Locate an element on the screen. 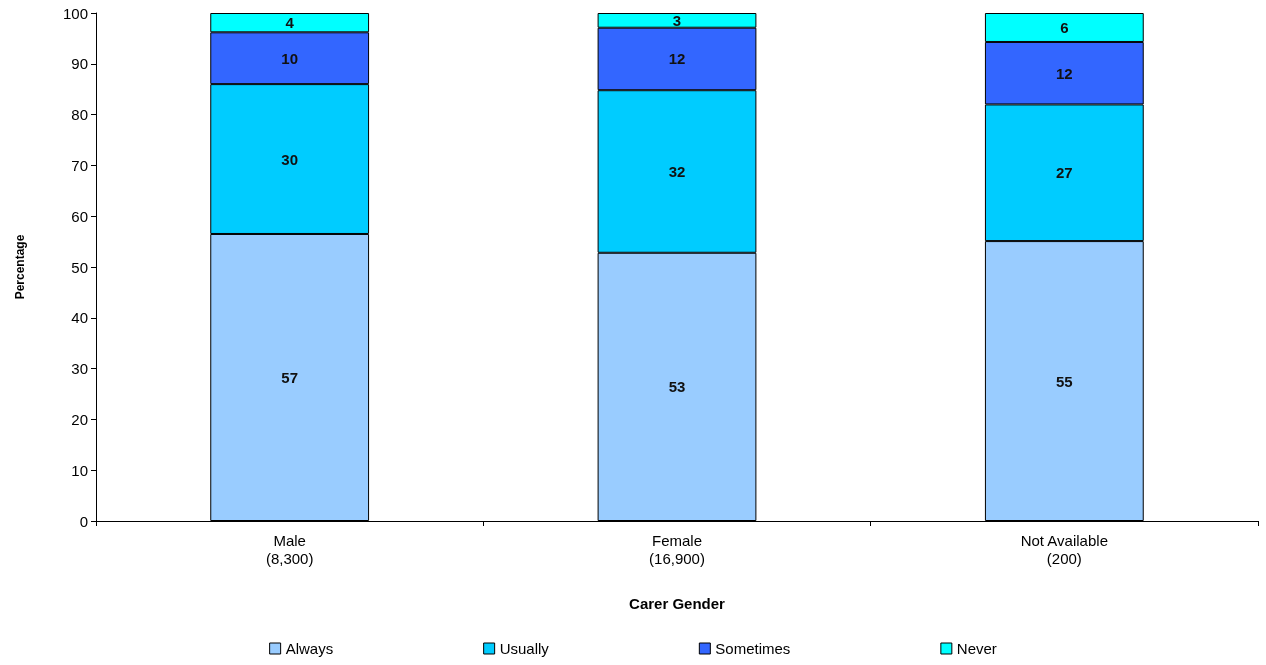 The image size is (1266, 665). y-tick-label: 0 is located at coordinates (83, 521).